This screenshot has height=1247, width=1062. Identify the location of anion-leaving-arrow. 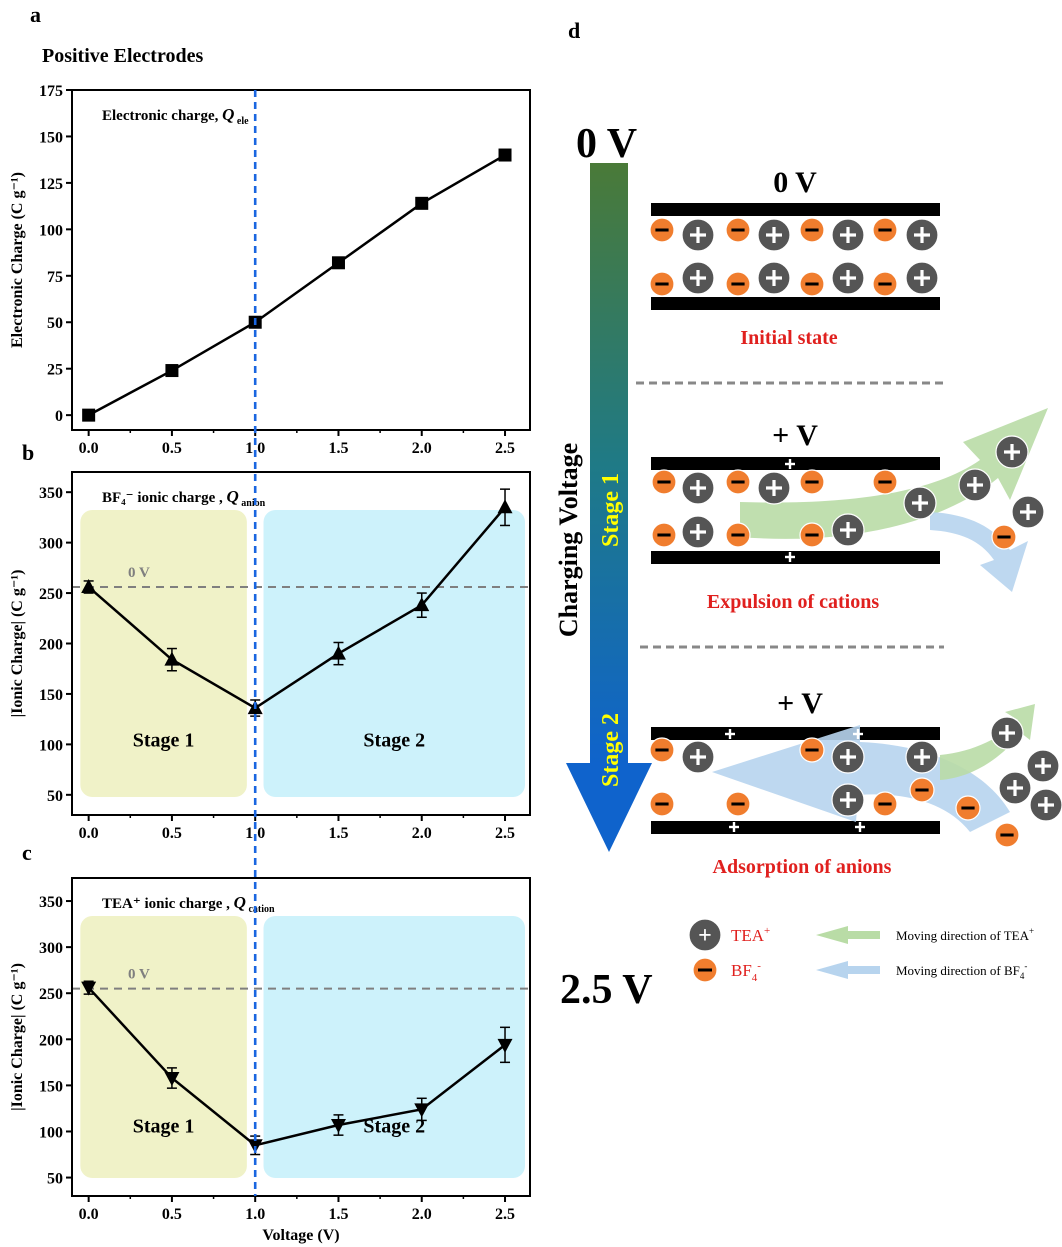
(979, 552).